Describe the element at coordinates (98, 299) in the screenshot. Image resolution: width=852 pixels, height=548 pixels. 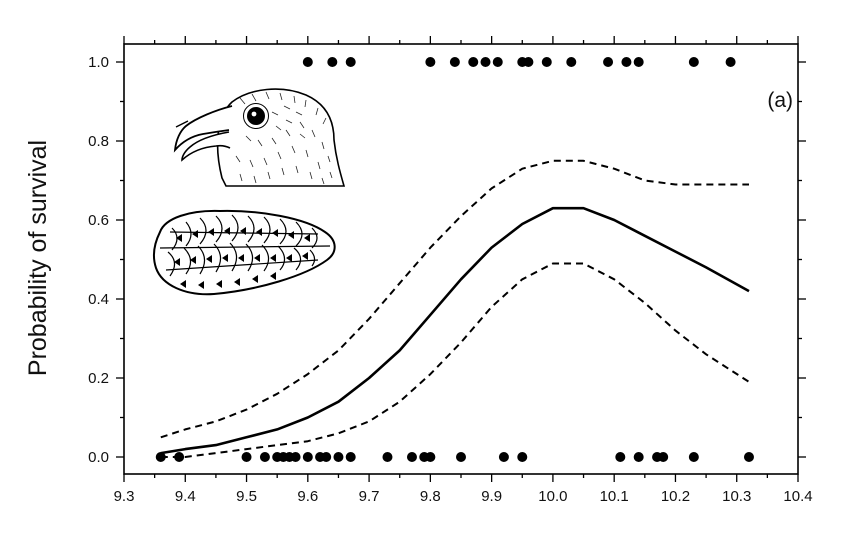
I see `y-tick-label: 0.4` at that location.